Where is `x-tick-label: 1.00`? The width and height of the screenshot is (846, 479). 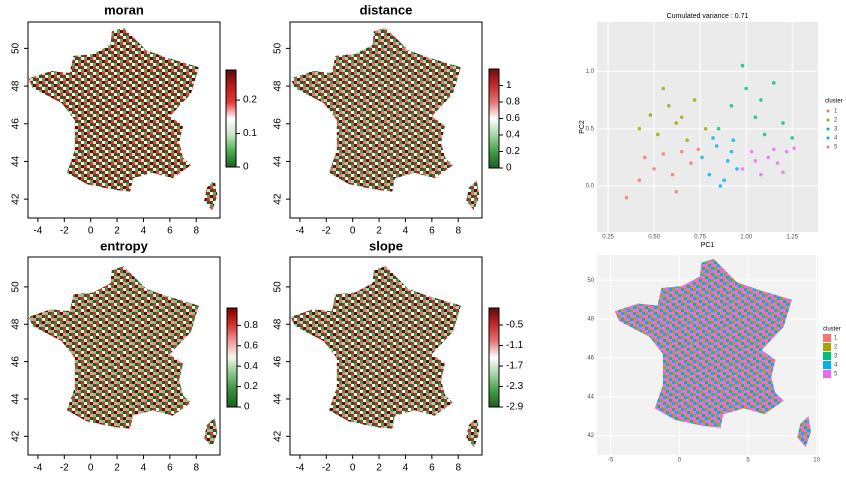 x-tick-label: 1.00 is located at coordinates (746, 238).